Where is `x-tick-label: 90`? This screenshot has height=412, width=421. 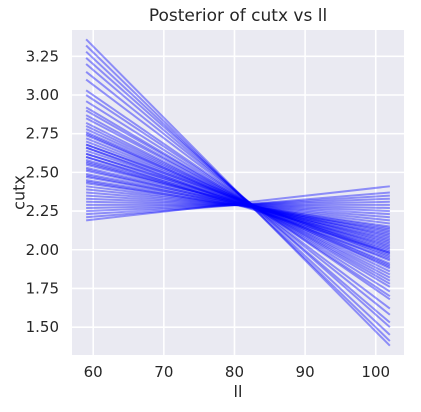
x-tick-label: 90 is located at coordinates (305, 372).